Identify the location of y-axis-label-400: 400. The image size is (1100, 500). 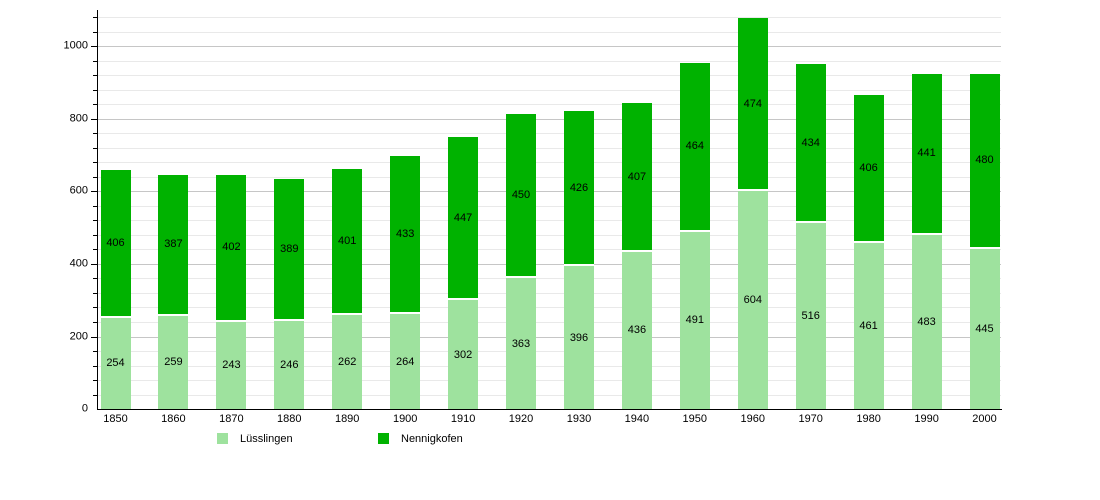
(78, 263).